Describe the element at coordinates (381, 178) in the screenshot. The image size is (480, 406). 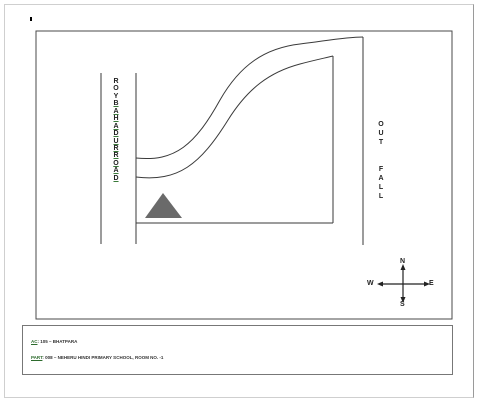
I see `outfall-letter: A` at that location.